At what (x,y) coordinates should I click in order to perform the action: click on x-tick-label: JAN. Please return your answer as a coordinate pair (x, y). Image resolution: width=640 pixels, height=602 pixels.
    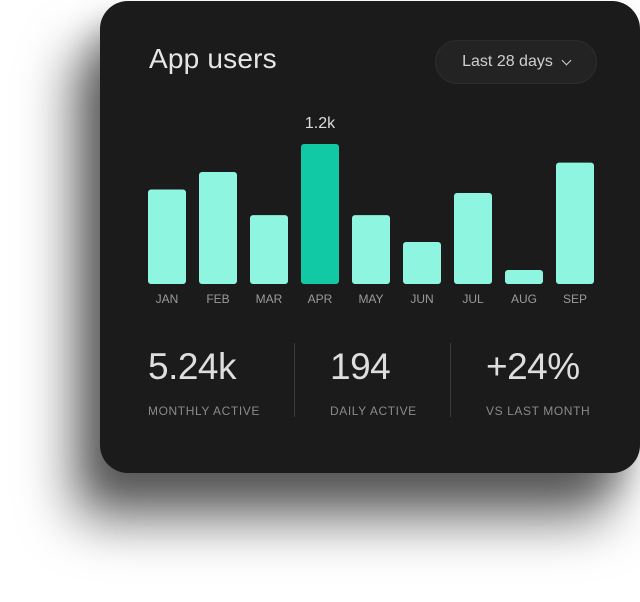
    Looking at the image, I should click on (167, 299).